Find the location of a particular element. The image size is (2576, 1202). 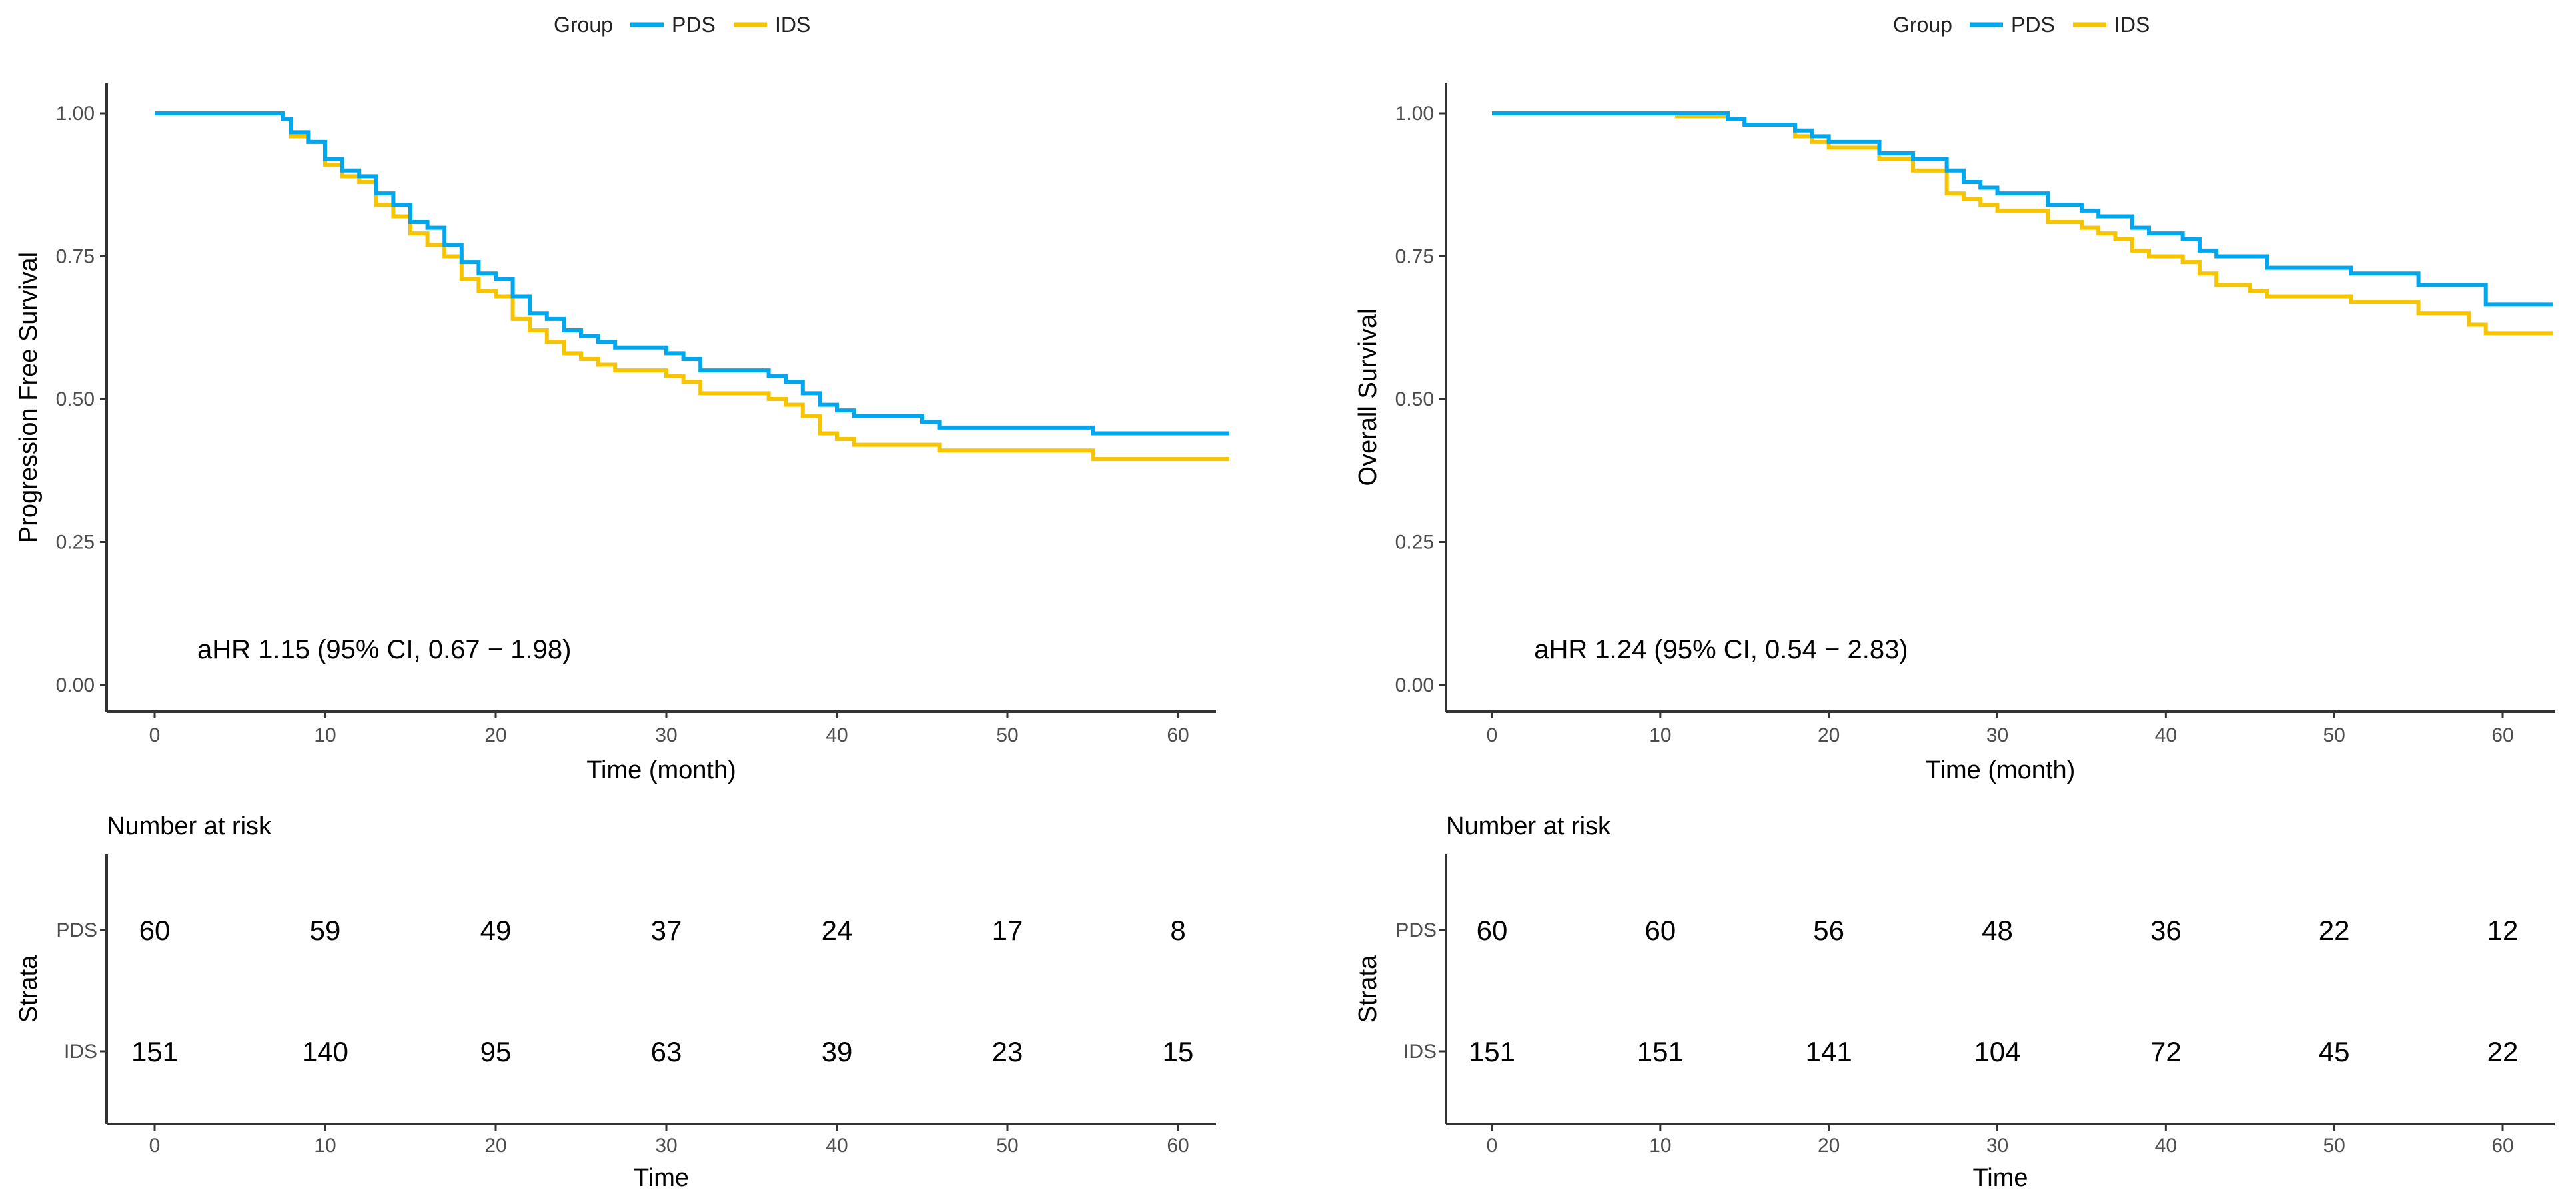

risk-count: 24 is located at coordinates (838, 930).